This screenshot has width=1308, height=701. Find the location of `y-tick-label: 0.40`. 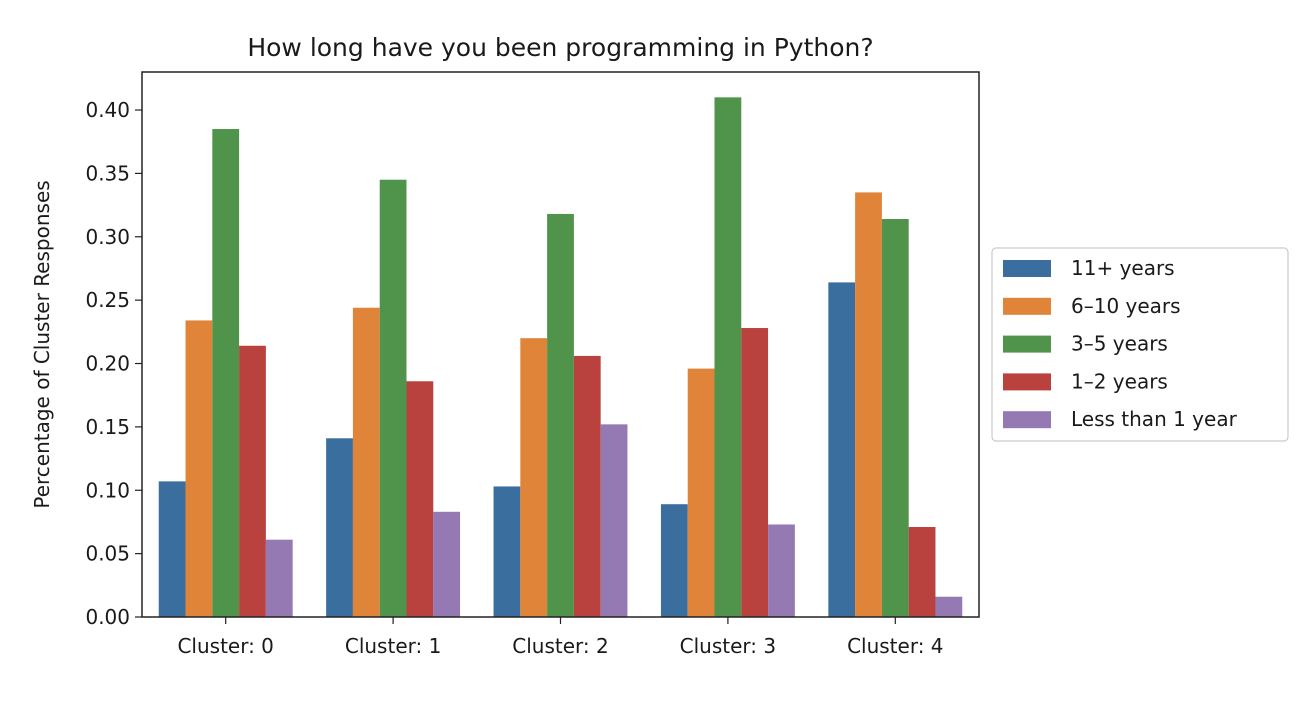

y-tick-label: 0.40 is located at coordinates (107, 110).